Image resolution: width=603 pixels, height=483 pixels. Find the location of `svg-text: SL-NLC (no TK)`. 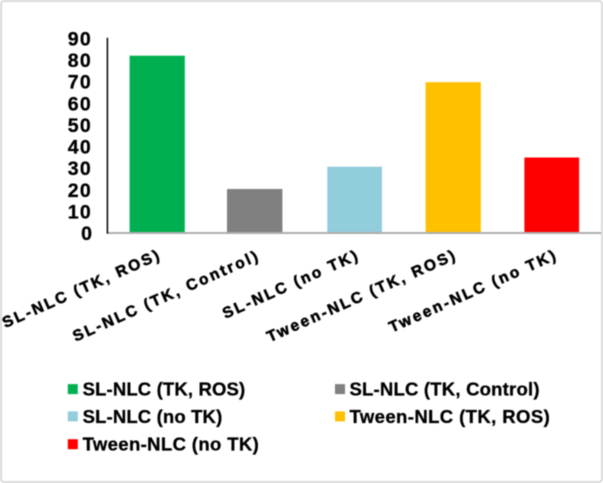

svg-text: SL-NLC (no TK) is located at coordinates (153, 416).